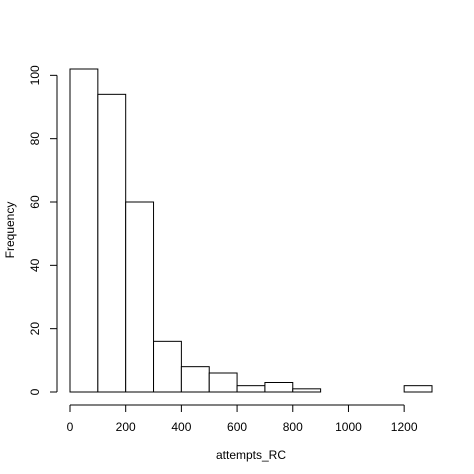  I want to click on y-axis: 0 20 40 60 80 100, so click(43, 230).